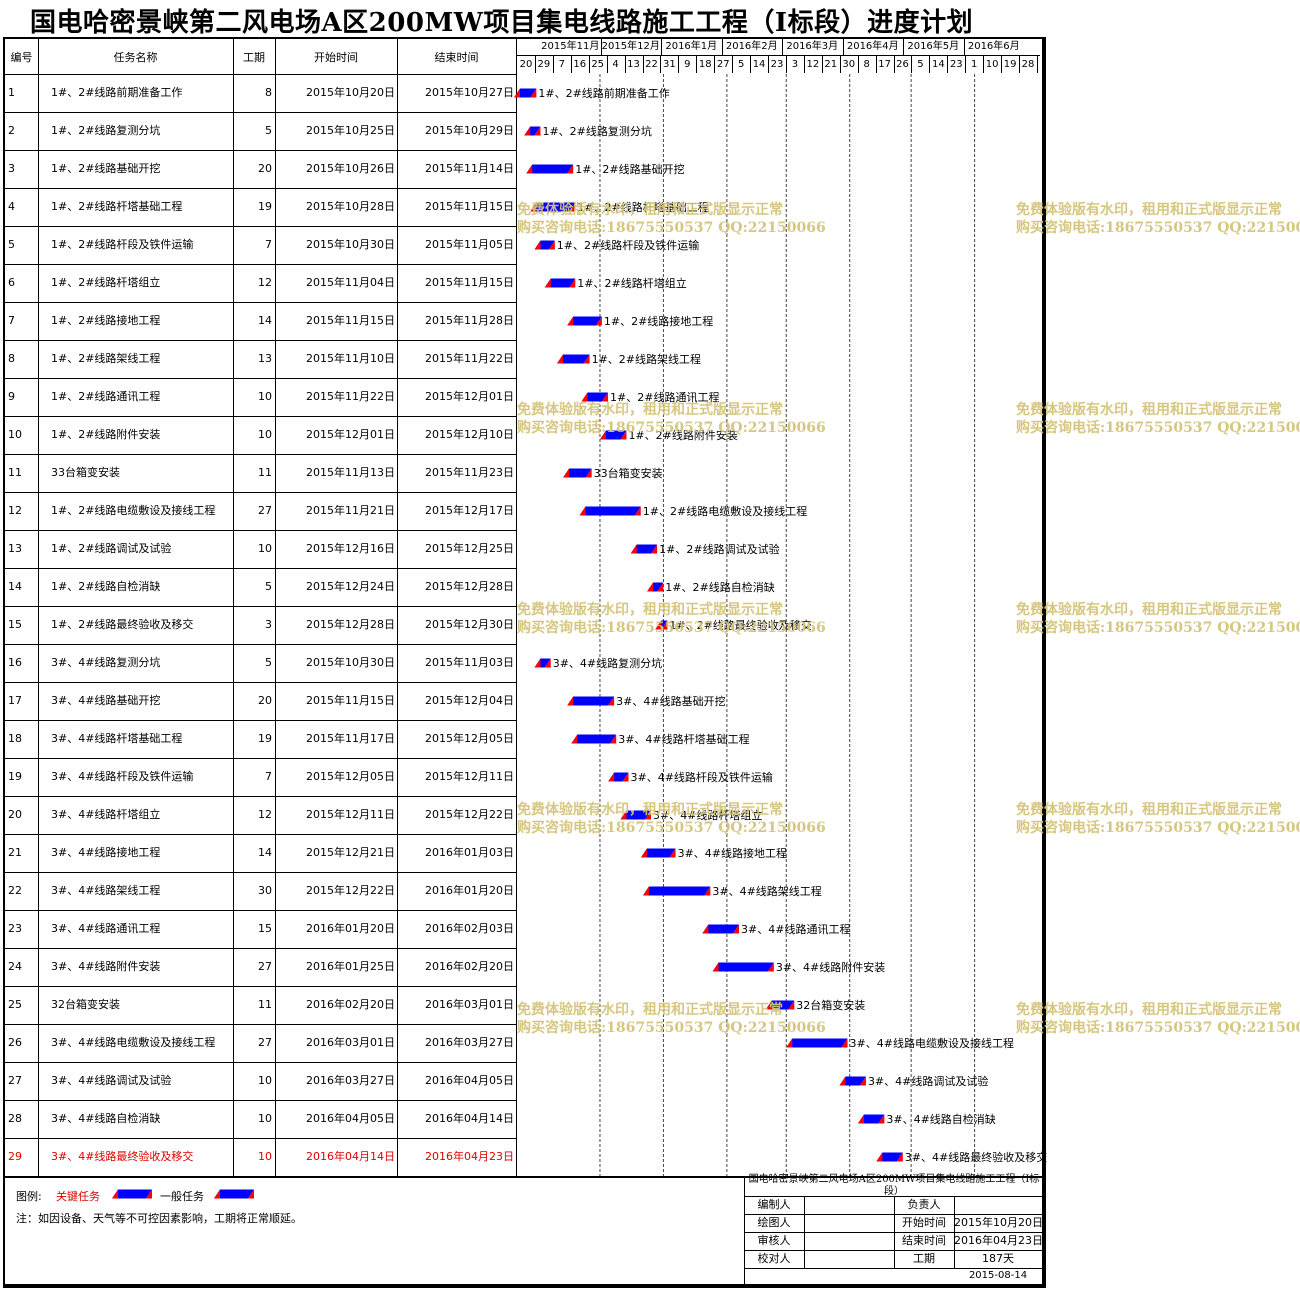 The width and height of the screenshot is (1300, 1290). Describe the element at coordinates (651, 64) in the screenshot. I see `day-tick-label: 22` at that location.